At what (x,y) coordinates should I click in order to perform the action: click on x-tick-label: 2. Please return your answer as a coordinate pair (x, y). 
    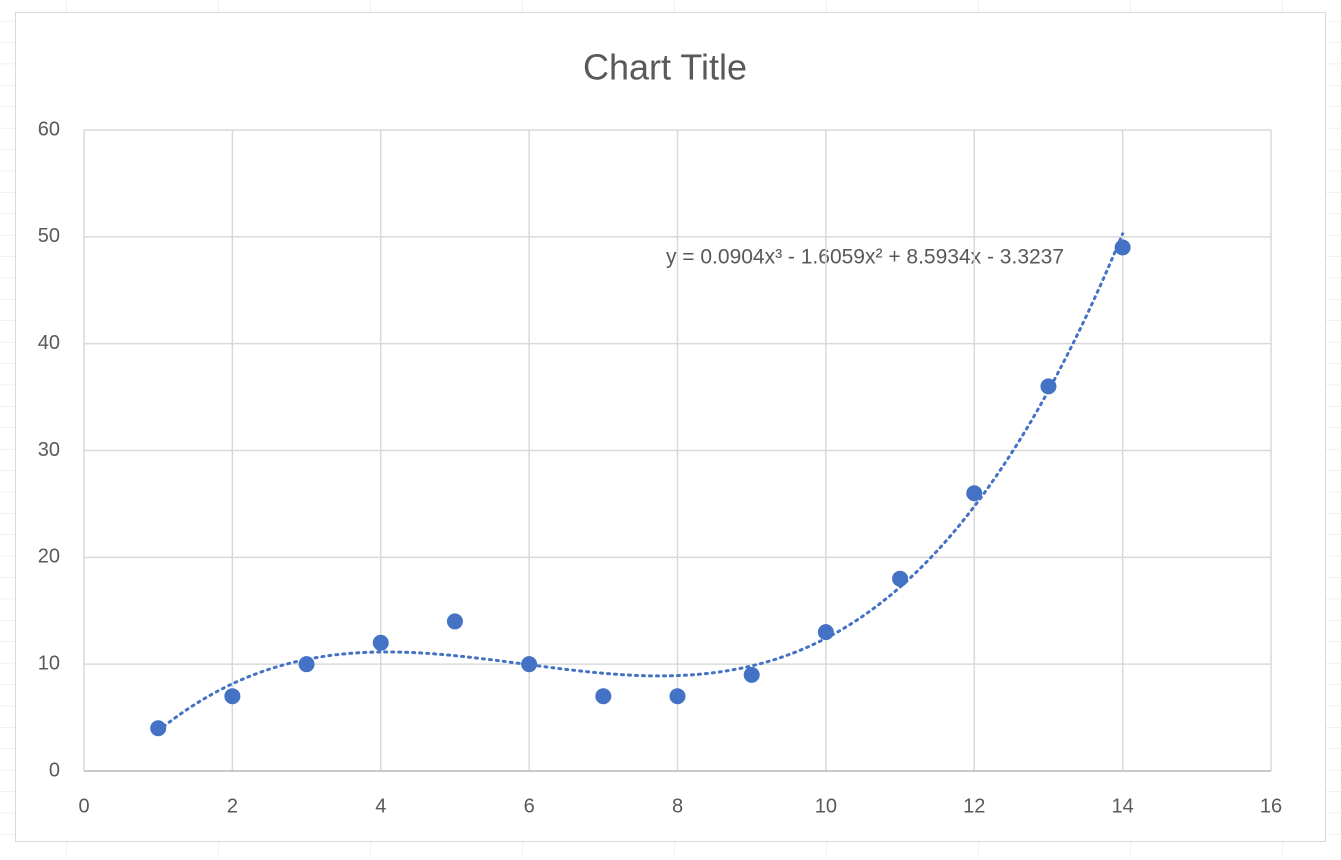
    Looking at the image, I should click on (232, 806).